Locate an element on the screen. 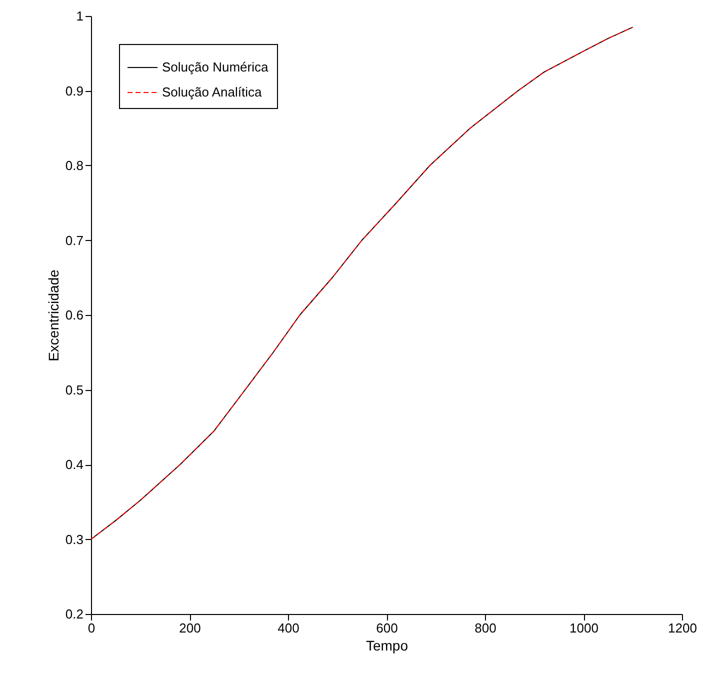  y-tick-label: 0.5 is located at coordinates (74, 390).